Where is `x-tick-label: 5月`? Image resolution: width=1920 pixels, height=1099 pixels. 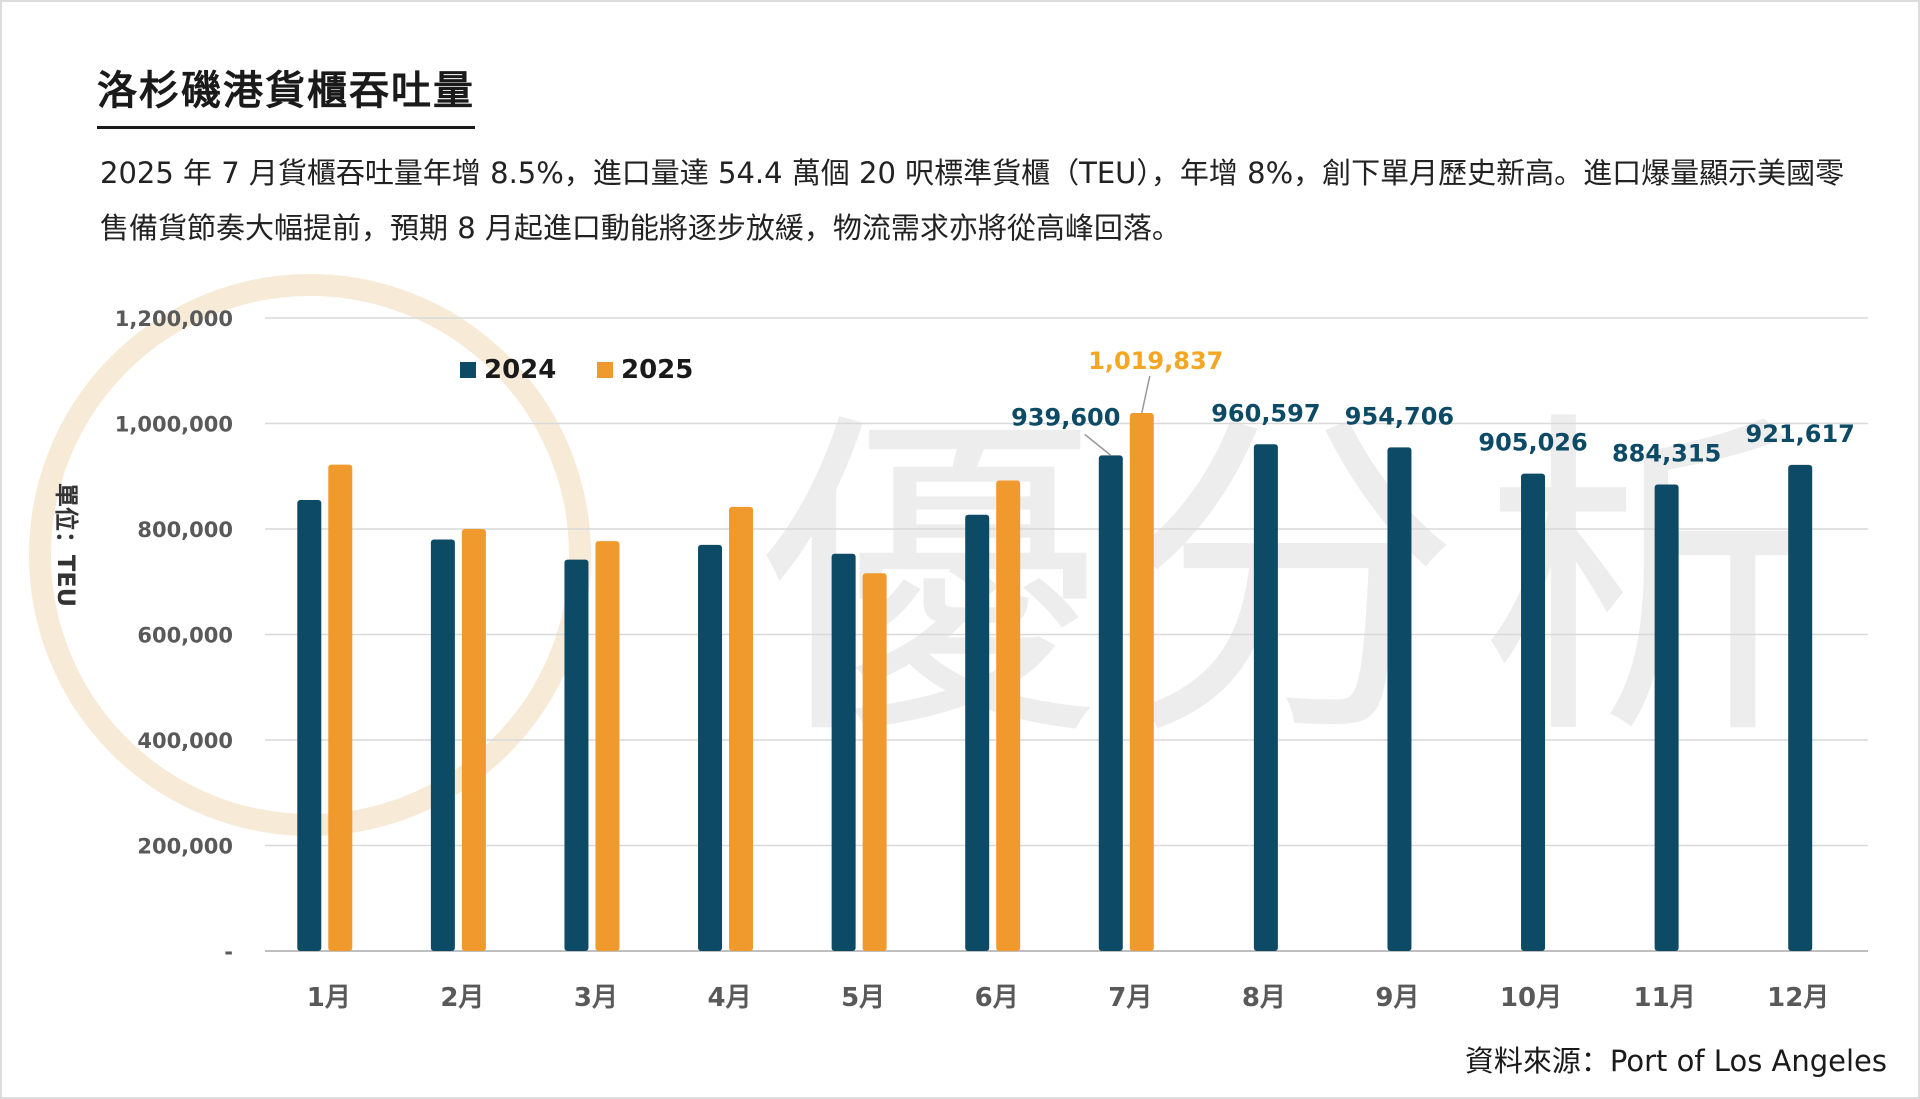 x-tick-label: 5月 is located at coordinates (863, 998).